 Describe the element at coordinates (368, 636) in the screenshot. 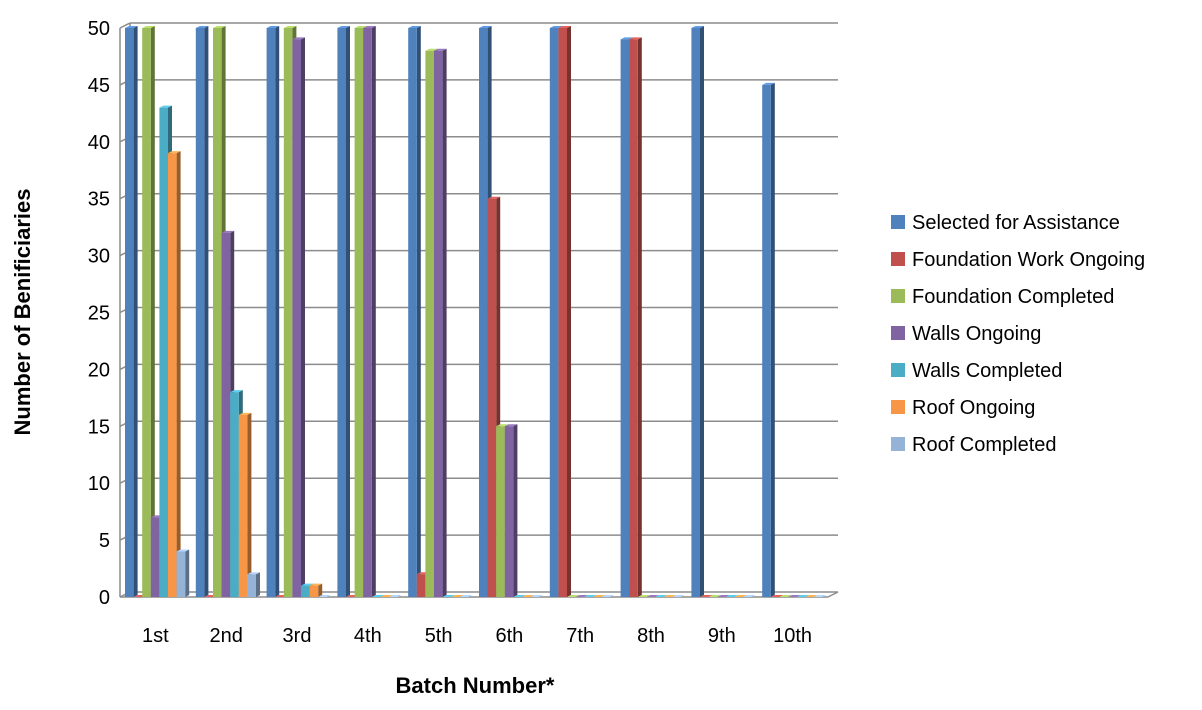

I see `x-tick-label: 4th` at that location.